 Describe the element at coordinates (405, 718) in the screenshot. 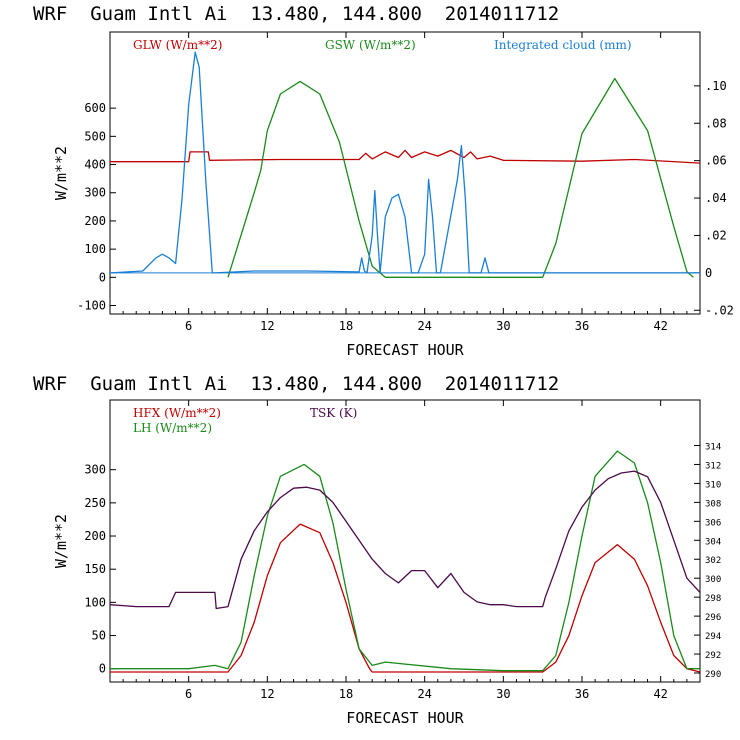

I see `bottom-x-axis-label: FORECAST HOUR` at that location.